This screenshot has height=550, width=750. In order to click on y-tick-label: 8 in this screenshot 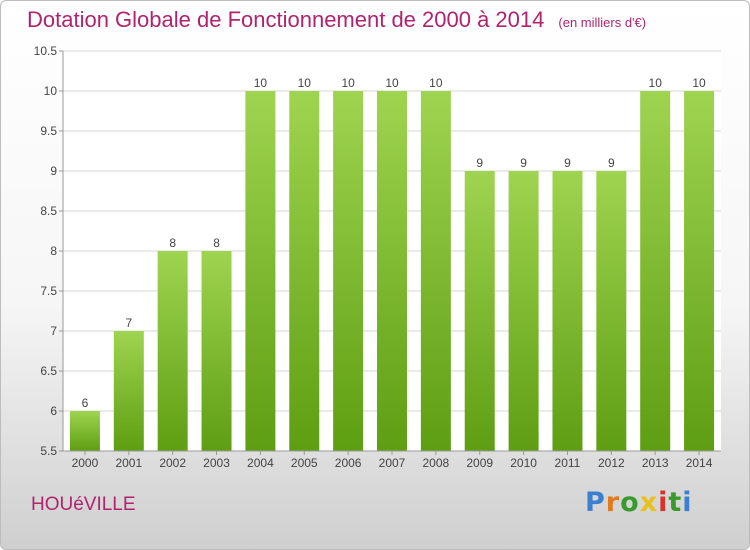, I will do `click(53, 251)`.